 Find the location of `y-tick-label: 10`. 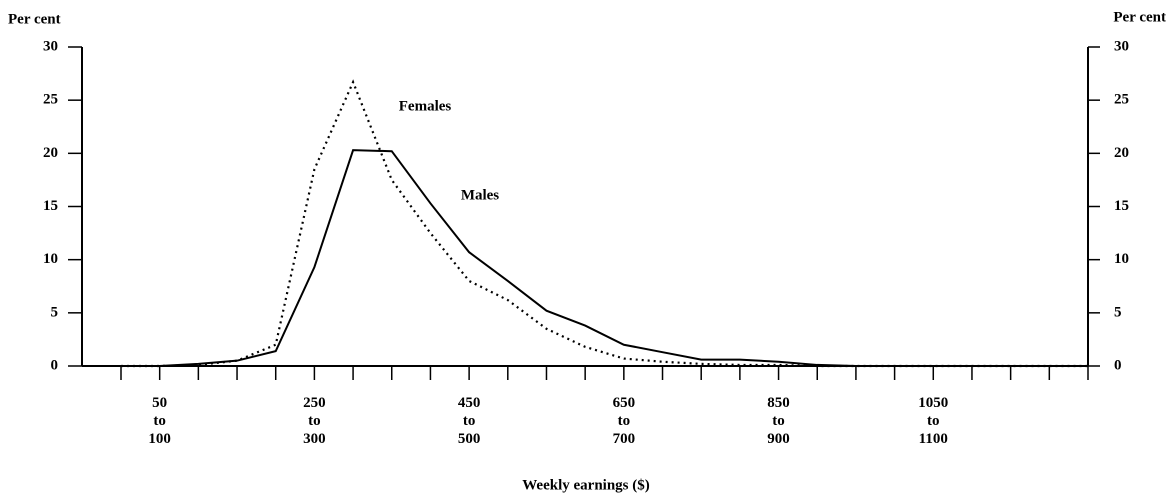

y-tick-label: 10 is located at coordinates (50, 259).